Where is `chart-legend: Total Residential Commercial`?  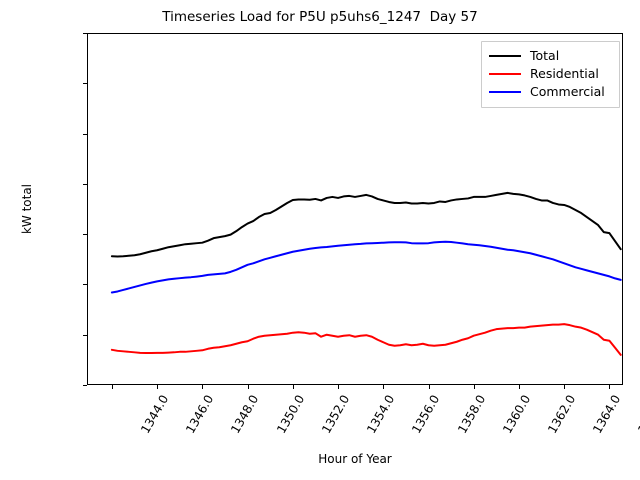 chart-legend: Total Residential Commercial is located at coordinates (550, 74).